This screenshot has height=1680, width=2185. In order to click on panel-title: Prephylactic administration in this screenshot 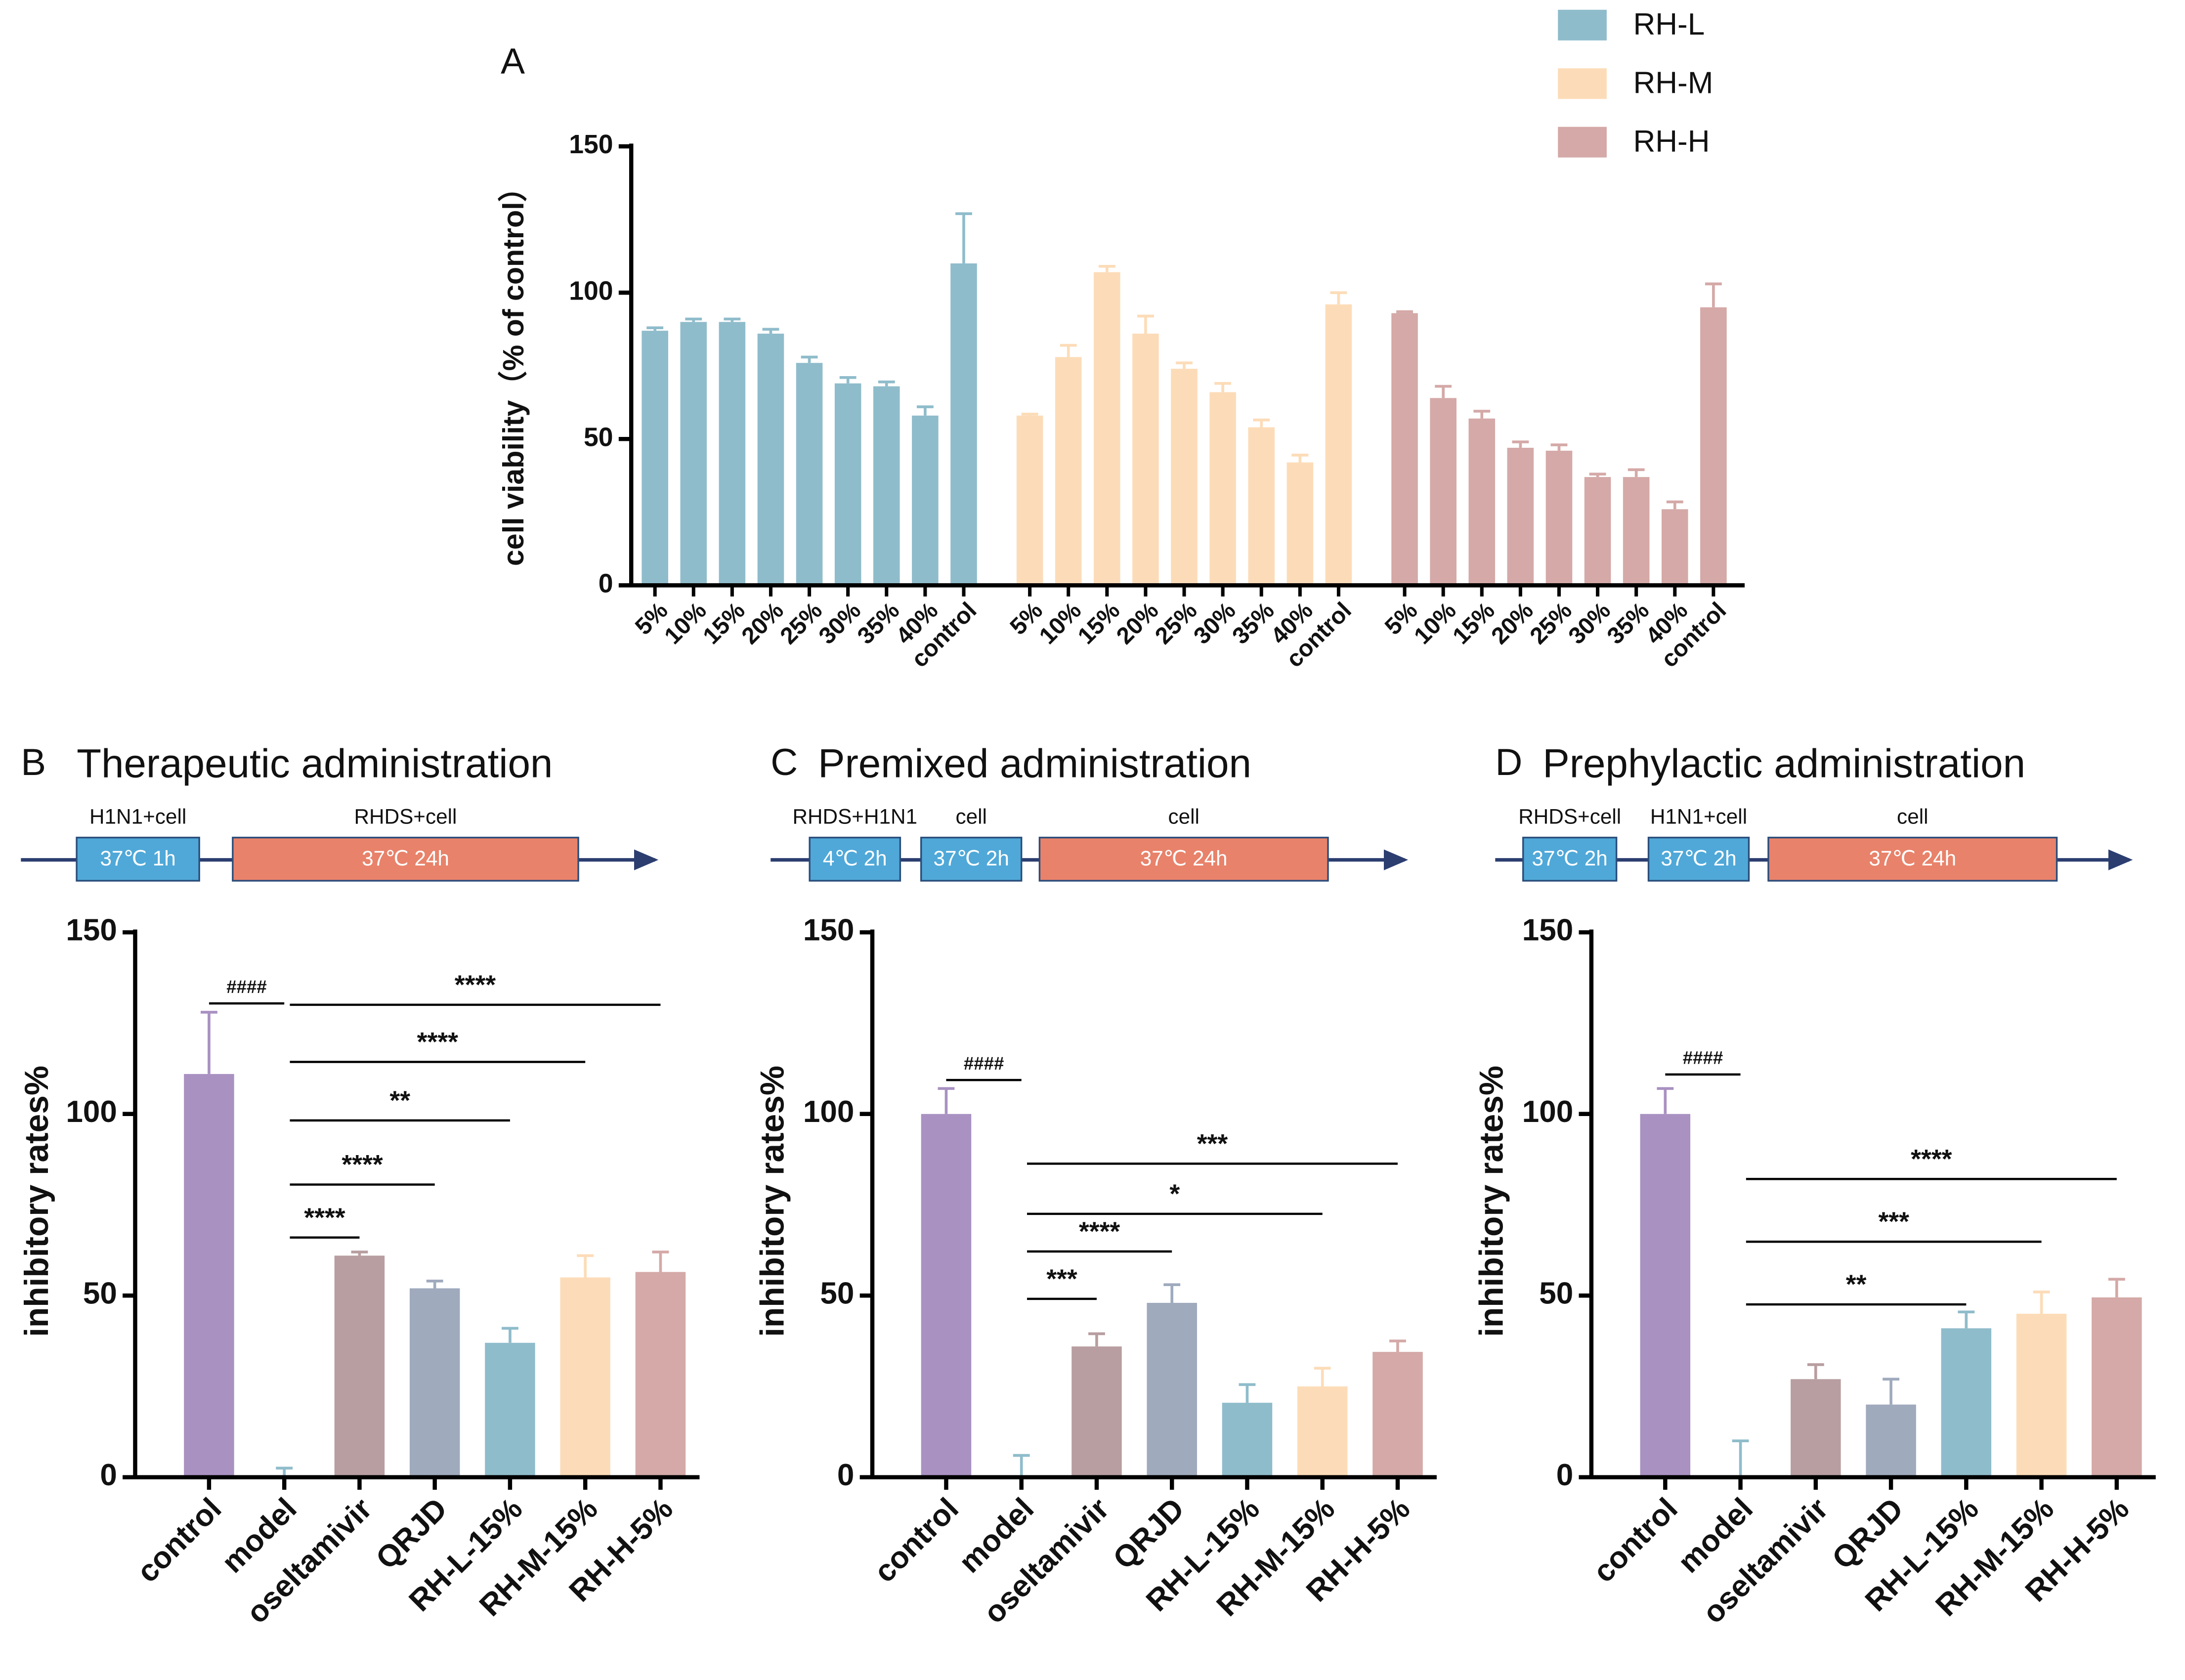, I will do `click(1783, 764)`.